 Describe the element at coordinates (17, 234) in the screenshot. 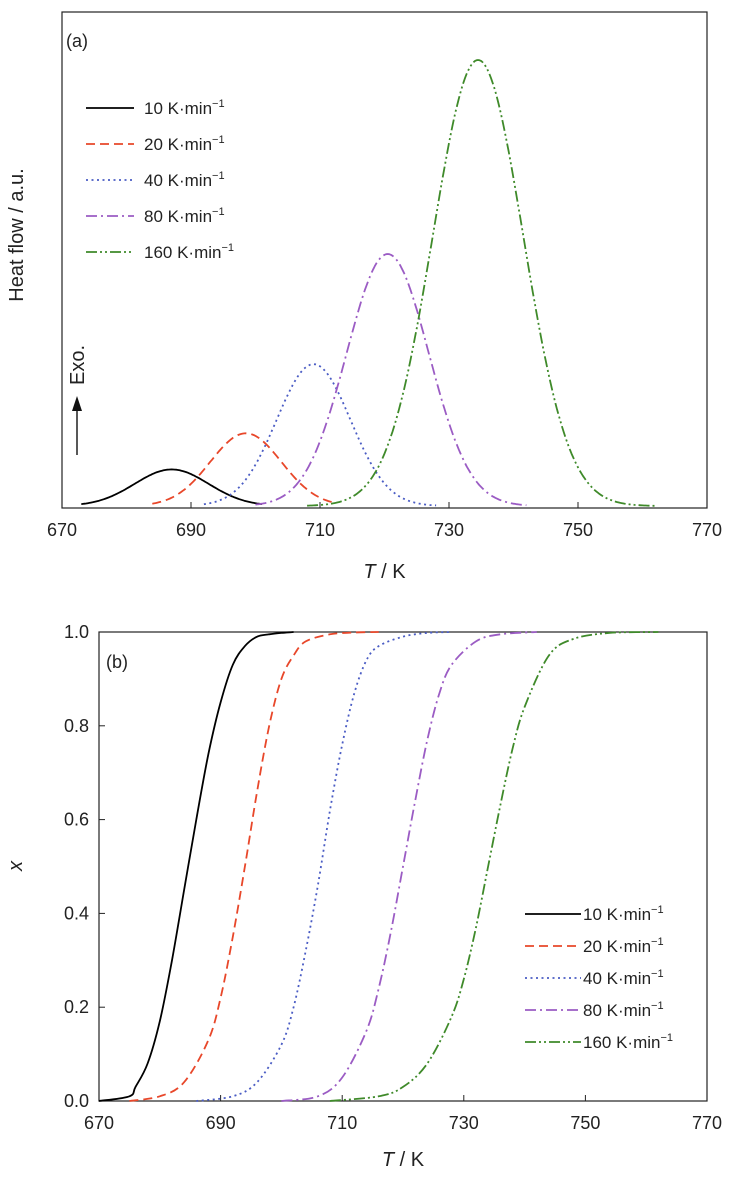

I see `y-axis-title: Heat flow / a.u.` at that location.